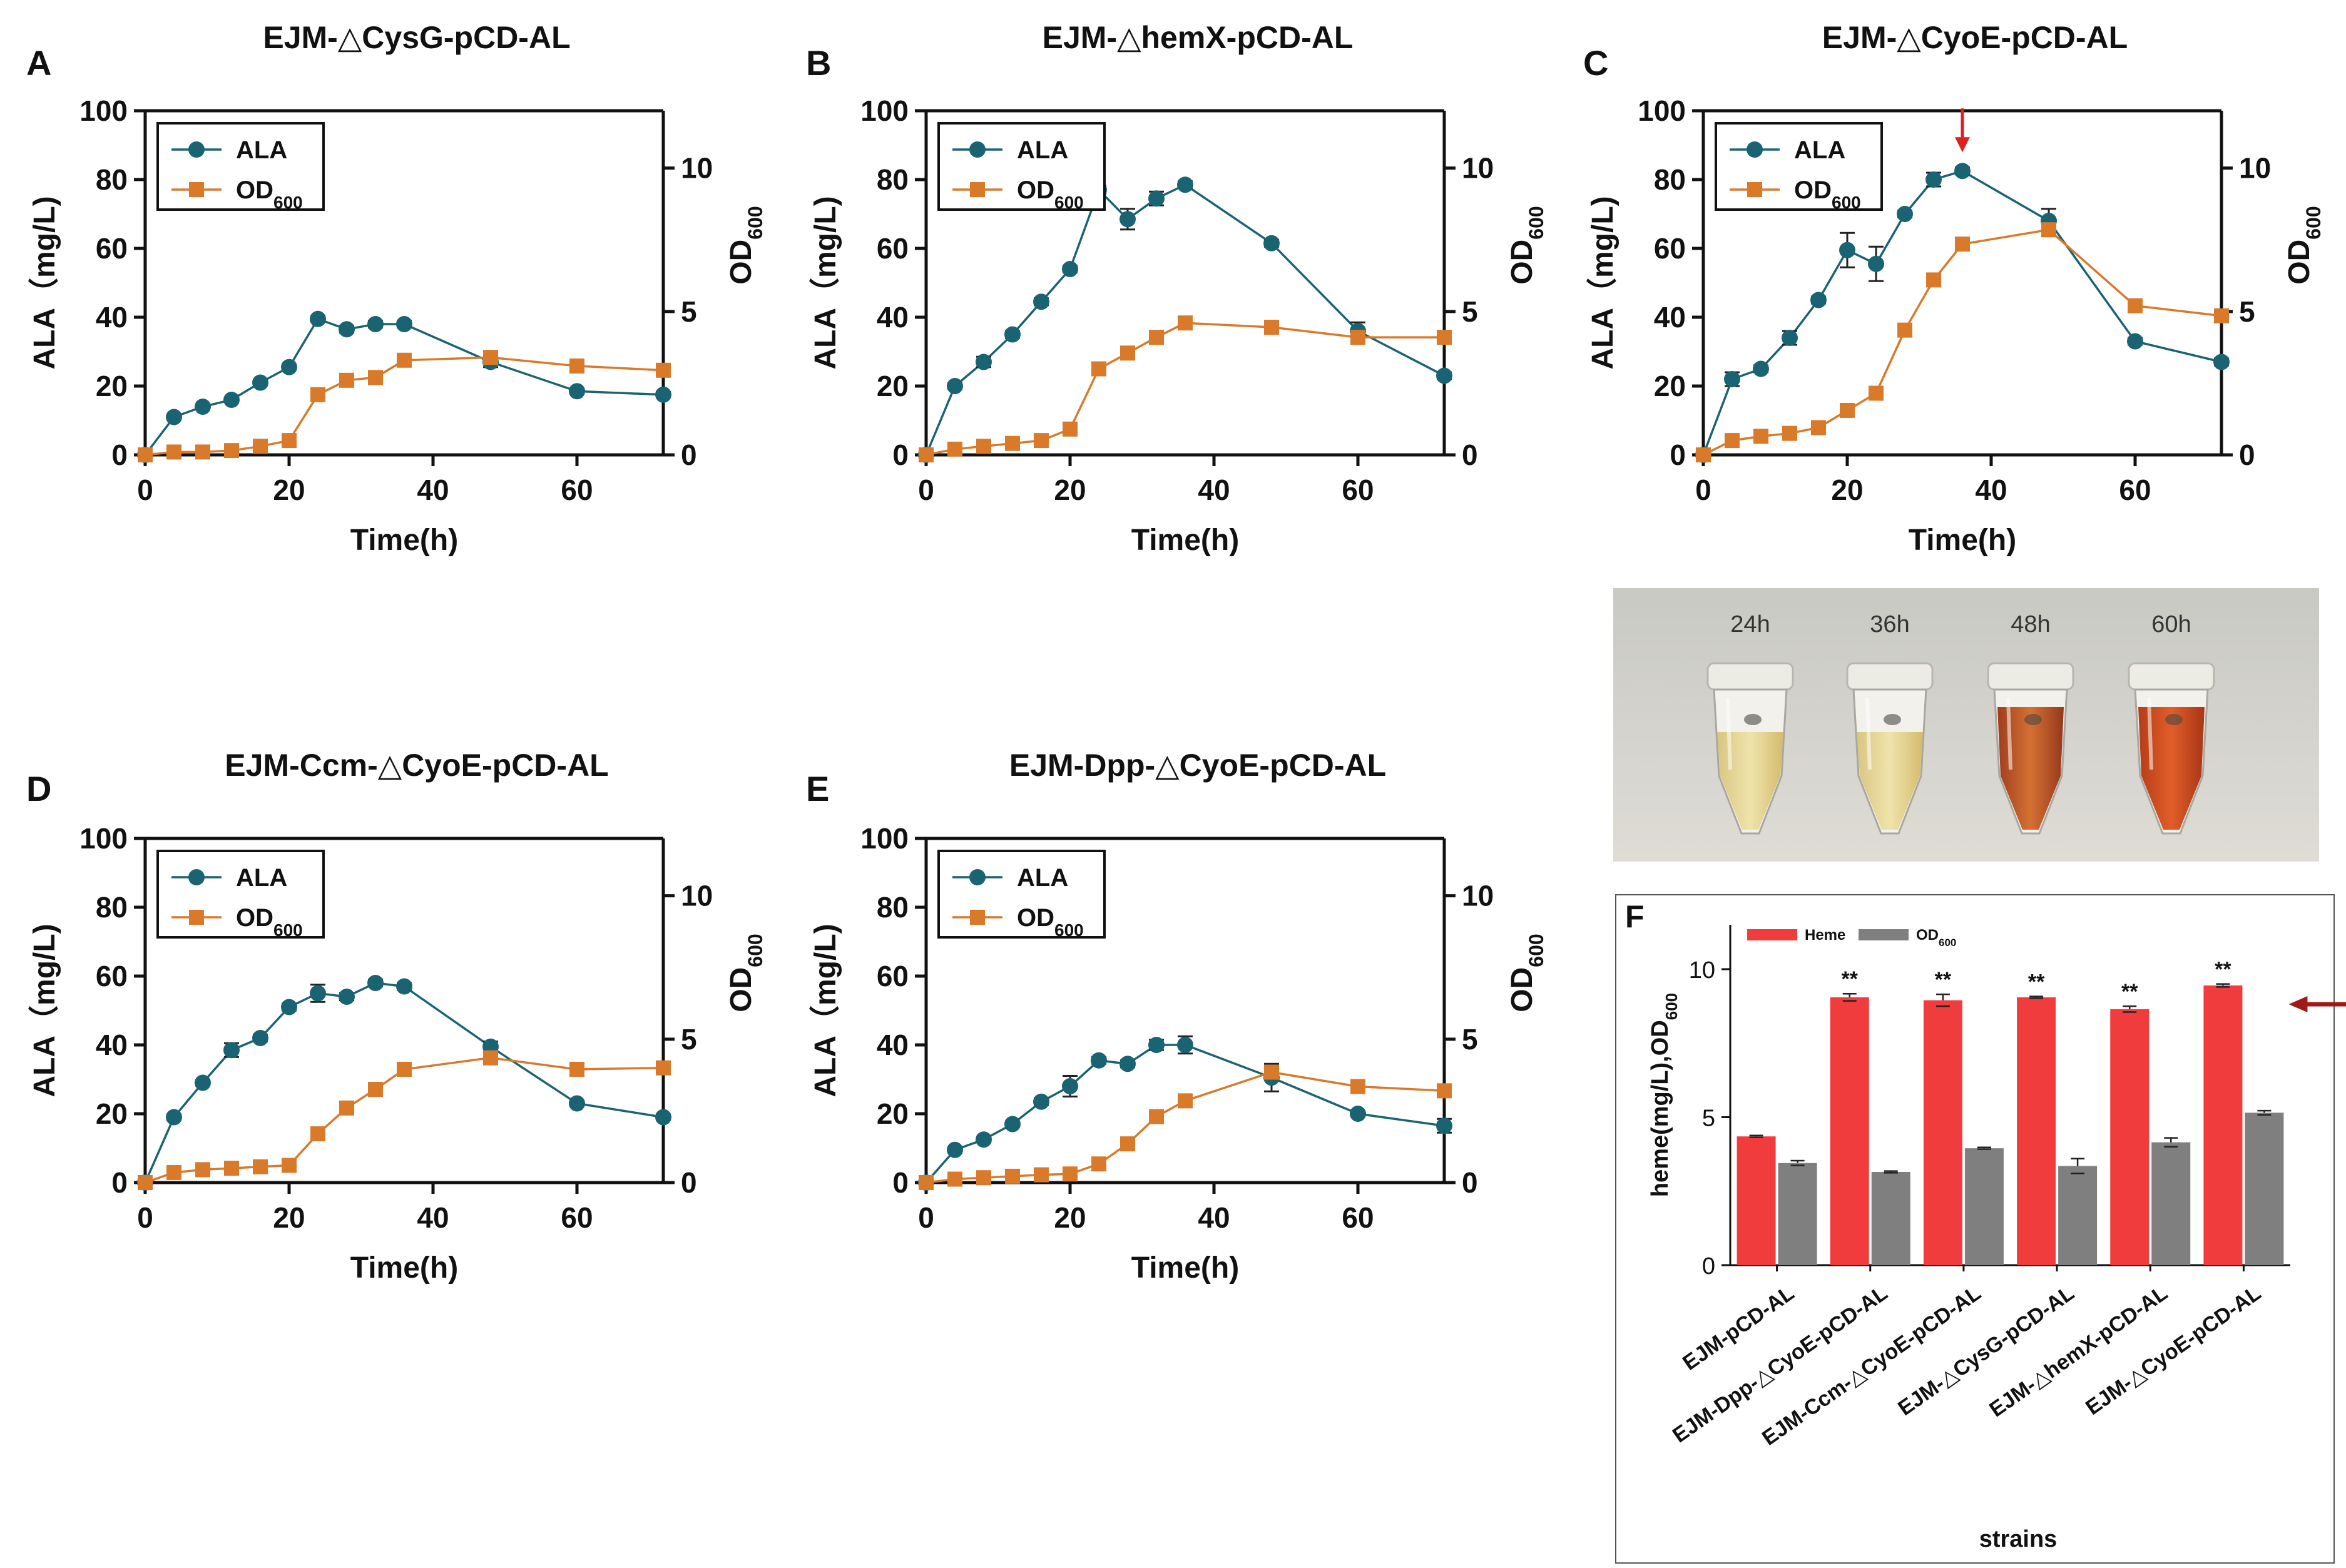  Describe the element at coordinates (2019, 1539) in the screenshot. I see `x-axis-label: strains` at that location.